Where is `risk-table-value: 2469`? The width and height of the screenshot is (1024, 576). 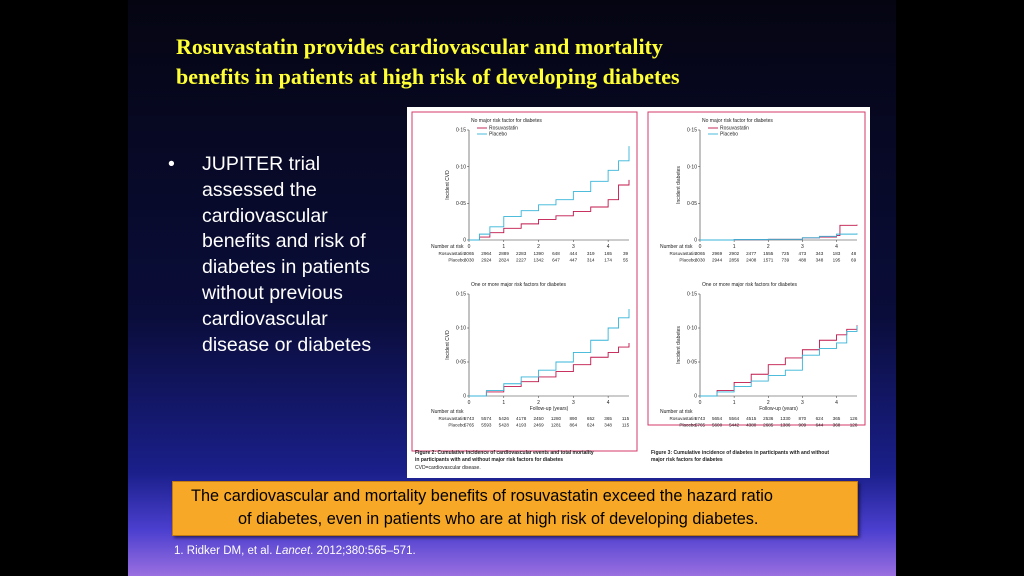 risk-table-value: 2469 is located at coordinates (538, 425).